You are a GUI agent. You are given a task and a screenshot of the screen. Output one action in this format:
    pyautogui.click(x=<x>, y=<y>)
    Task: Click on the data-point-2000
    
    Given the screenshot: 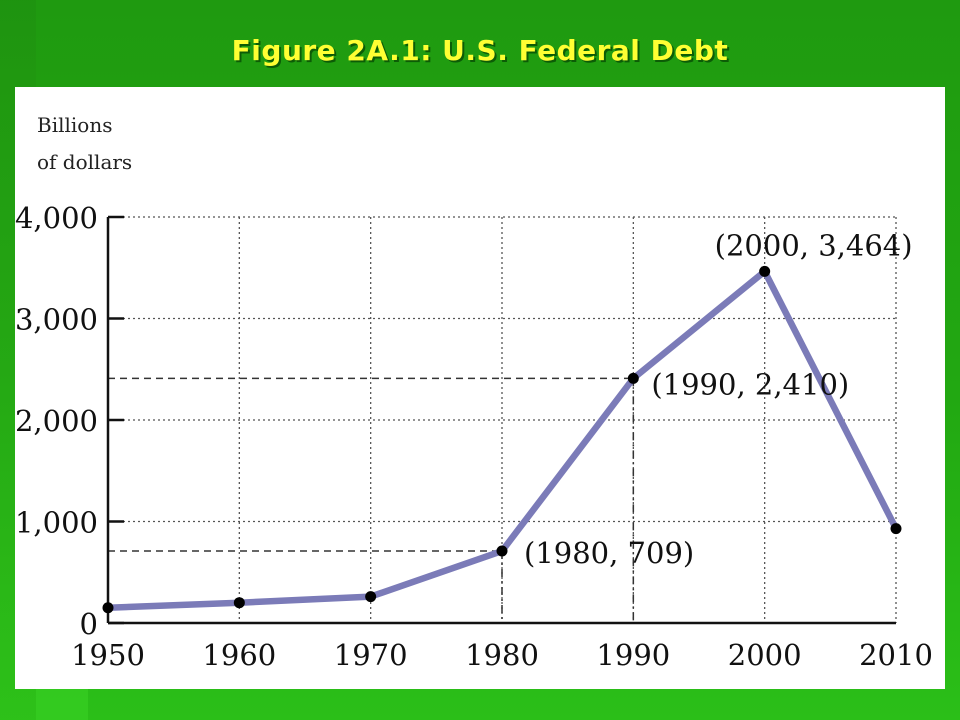 What is the action you would take?
    pyautogui.click(x=765, y=271)
    